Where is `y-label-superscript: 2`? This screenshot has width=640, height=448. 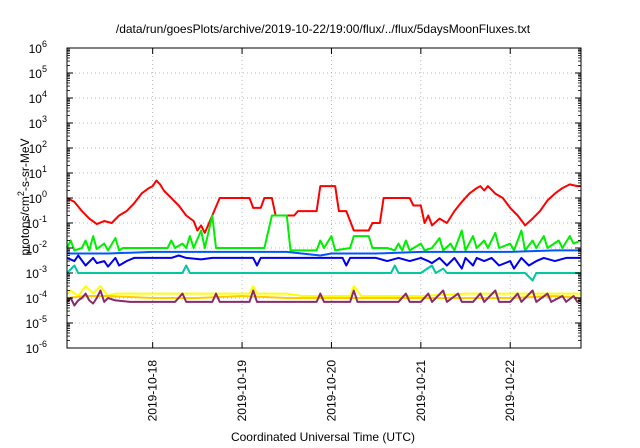
y-label-superscript: 2 is located at coordinates (21, 193).